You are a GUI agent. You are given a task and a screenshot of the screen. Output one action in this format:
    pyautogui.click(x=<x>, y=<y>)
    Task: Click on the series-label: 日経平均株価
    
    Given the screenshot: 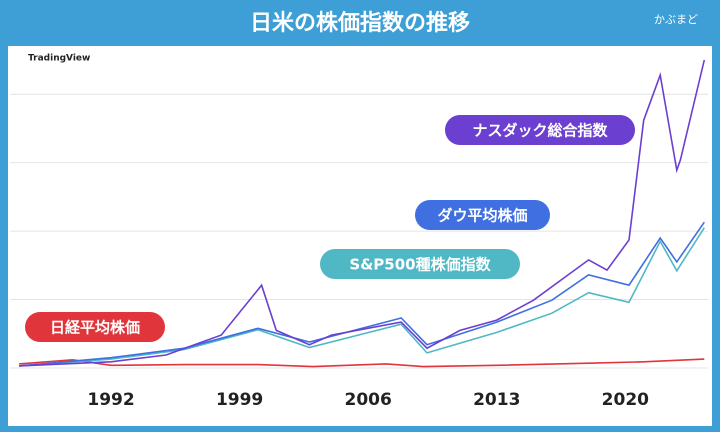 What is the action you would take?
    pyautogui.click(x=95, y=328)
    